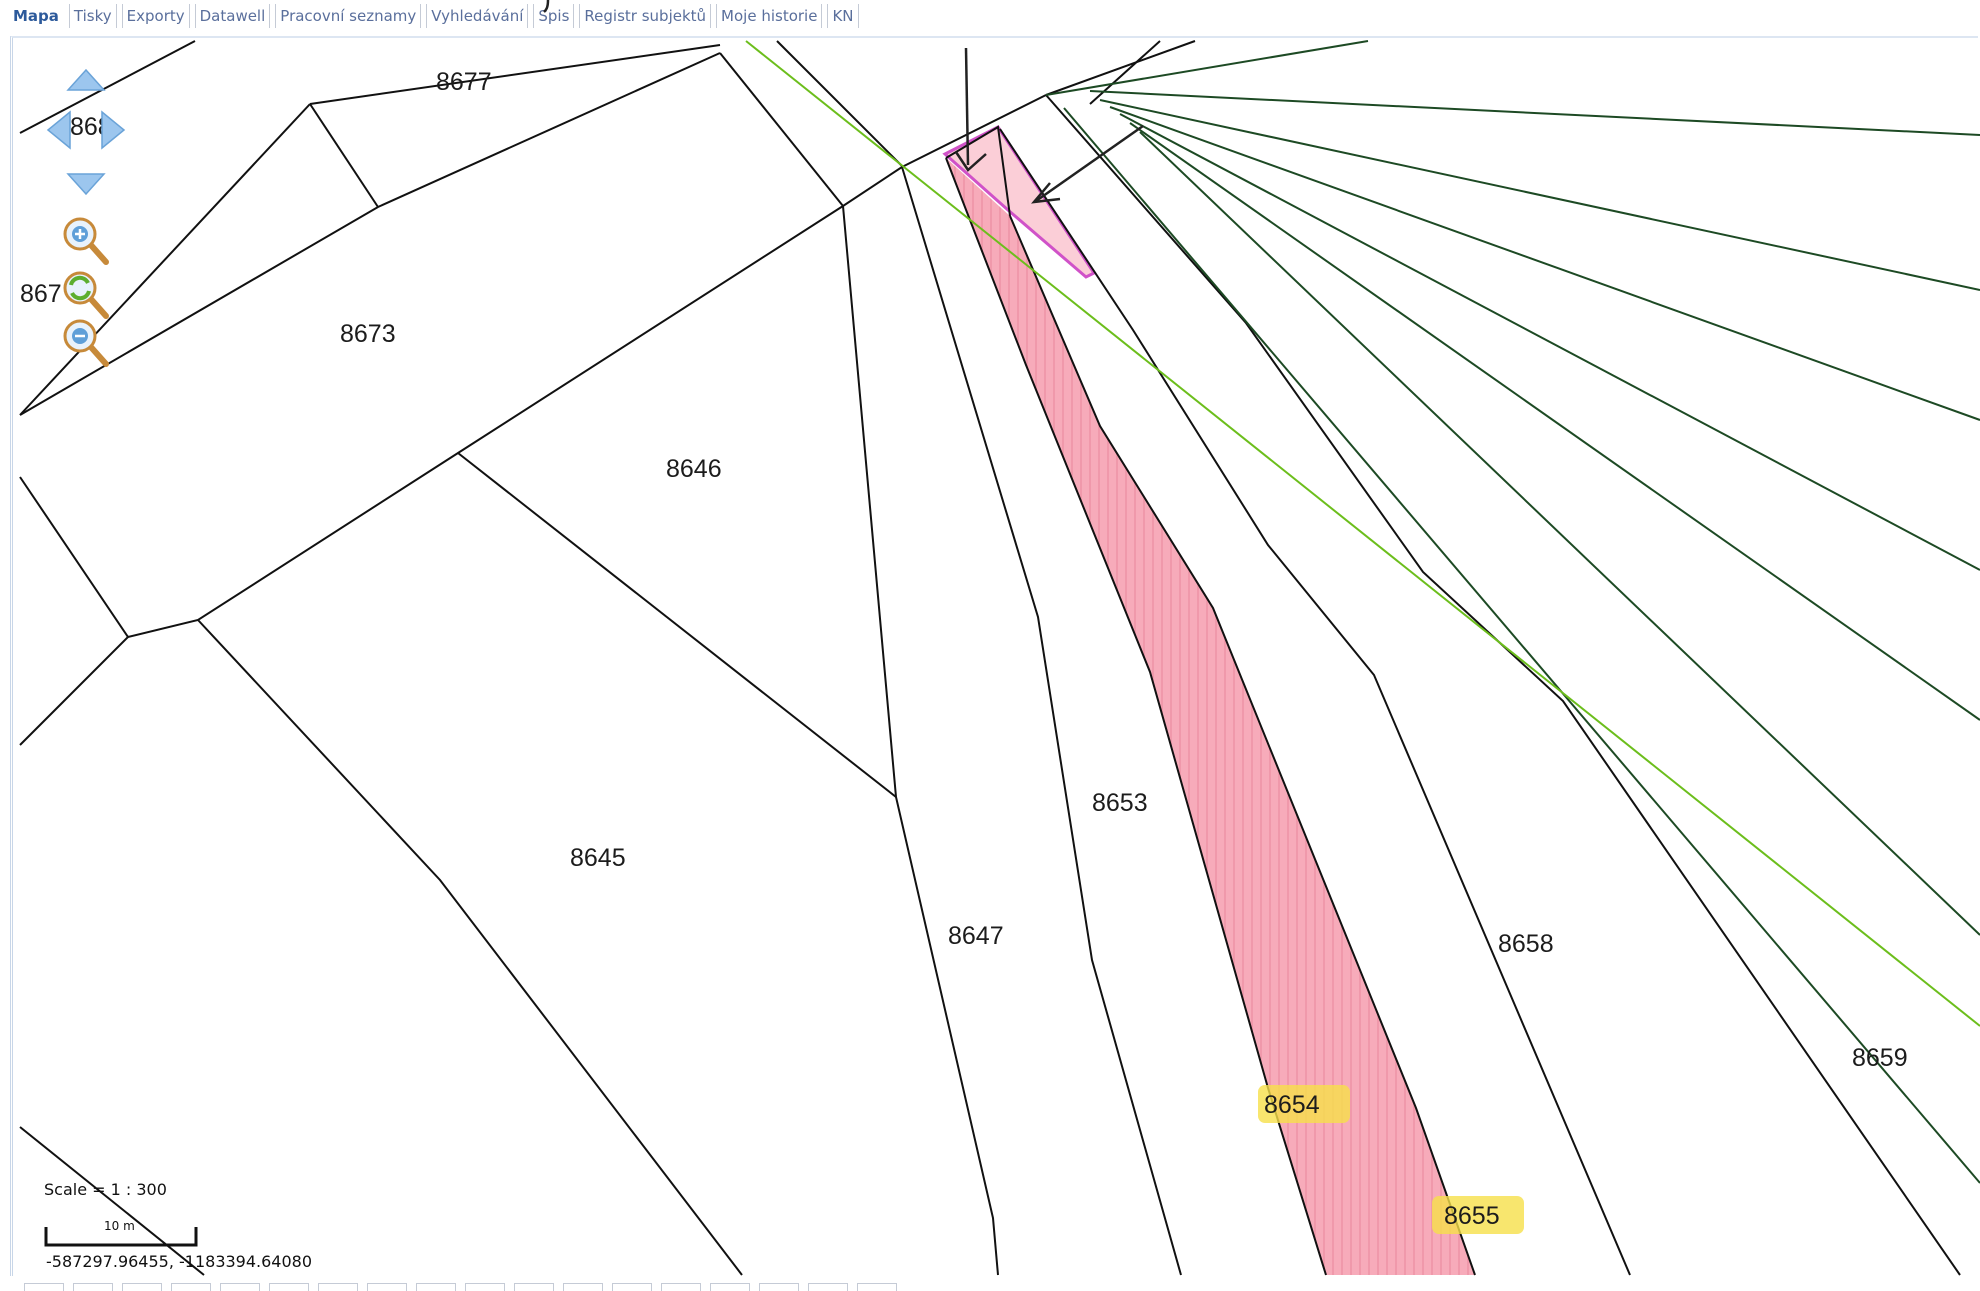 The width and height of the screenshot is (1980, 1291). What do you see at coordinates (464, 82) in the screenshot?
I see `parcel-label-8677: 8677` at bounding box center [464, 82].